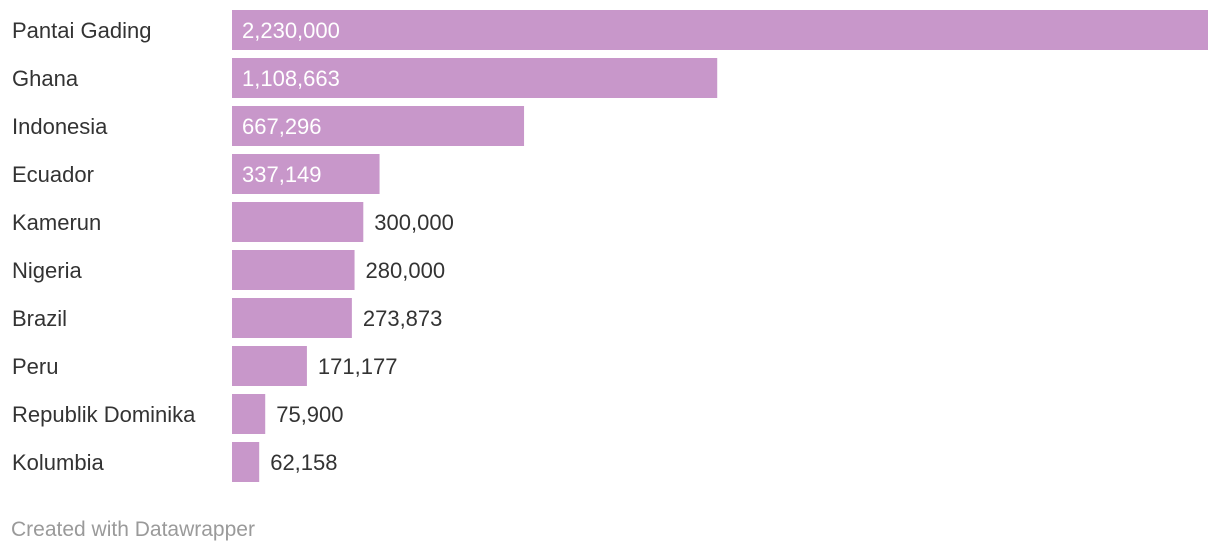 This screenshot has width=1220, height=554. Describe the element at coordinates (282, 126) in the screenshot. I see `value-label: 667,296` at that location.